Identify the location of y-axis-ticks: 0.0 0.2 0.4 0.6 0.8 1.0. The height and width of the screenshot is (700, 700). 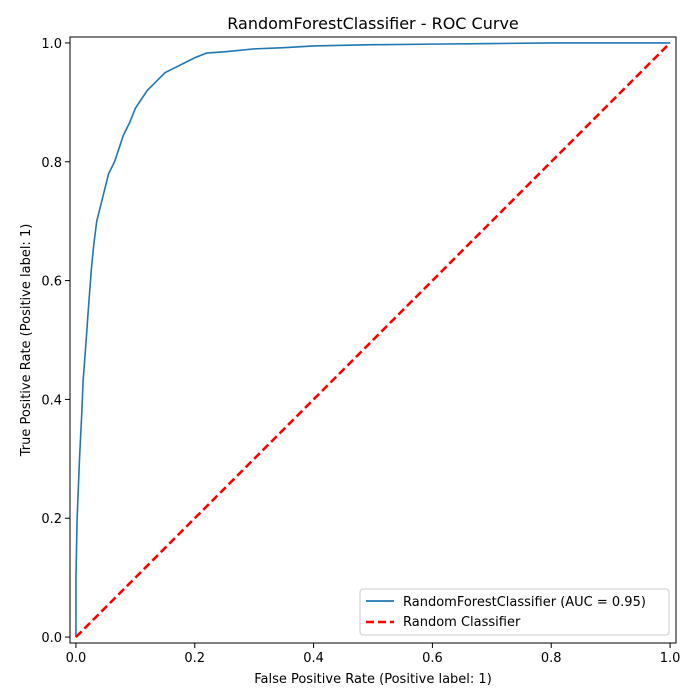
(55, 341).